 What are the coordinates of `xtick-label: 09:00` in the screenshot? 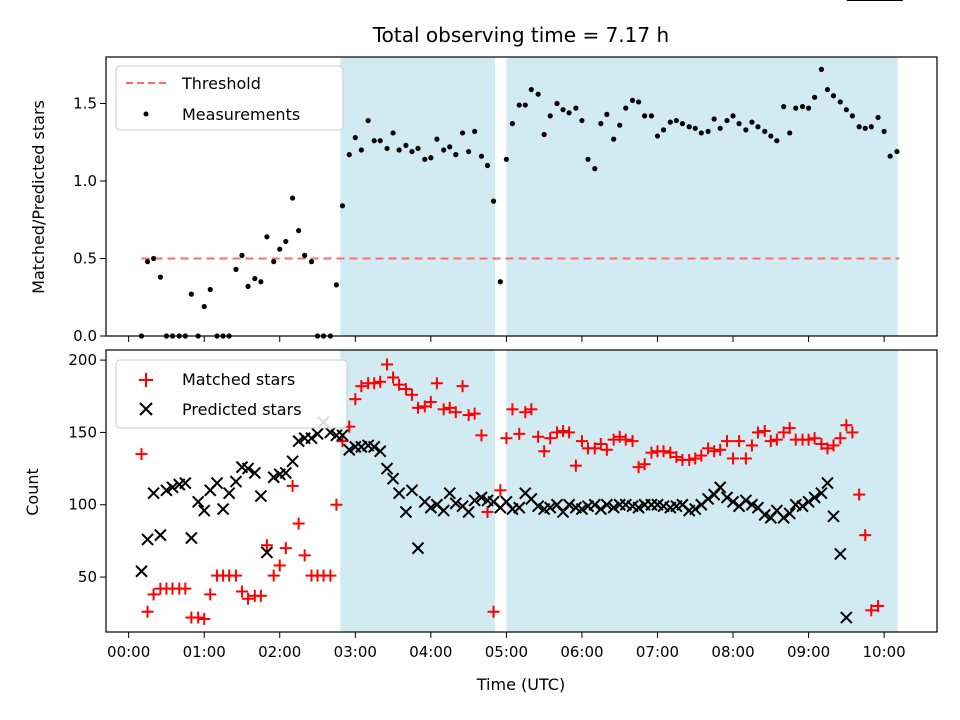 It's located at (808, 652).